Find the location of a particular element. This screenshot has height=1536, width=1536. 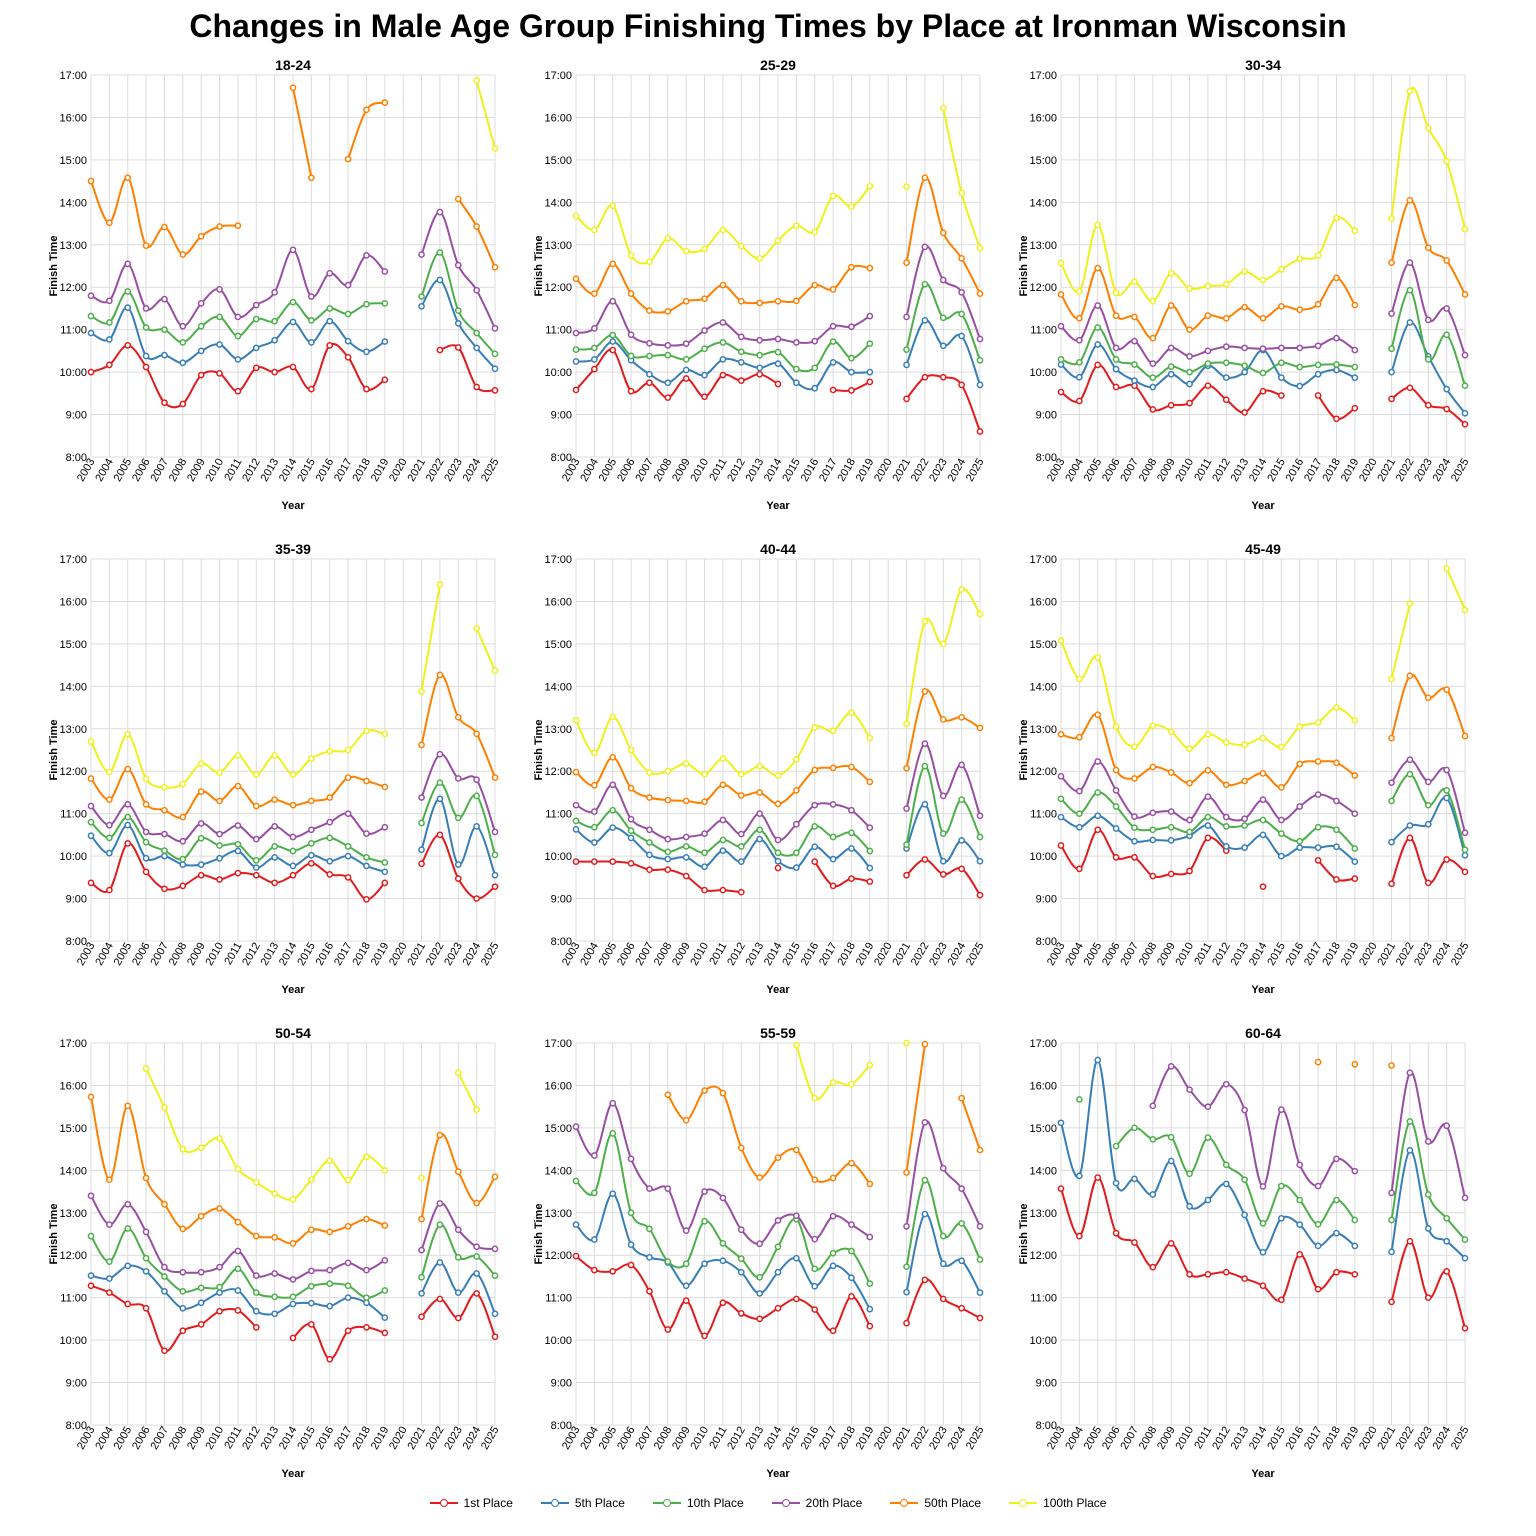

x-tick-label: 2020 is located at coordinates (398, 1438).